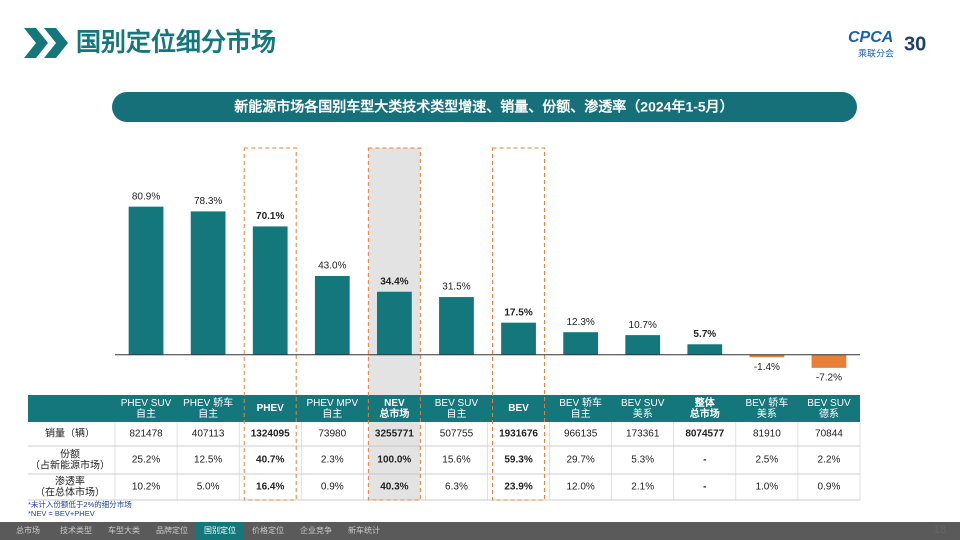 This screenshot has height=540, width=960. I want to click on column-header: BEV SUV 自主, so click(457, 409).